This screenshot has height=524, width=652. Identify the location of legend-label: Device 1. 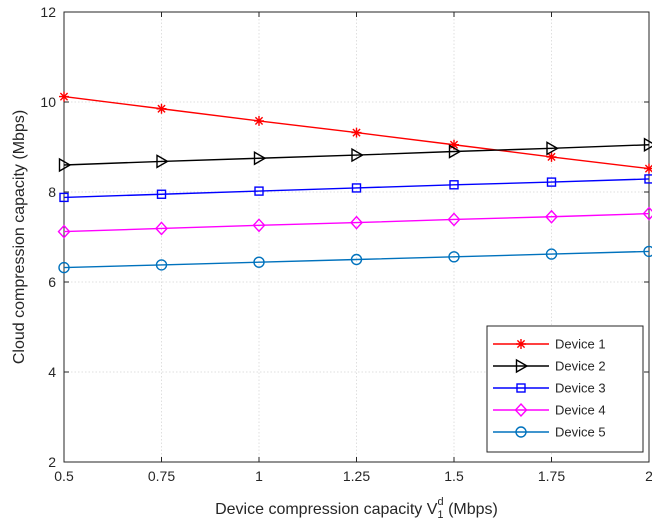
(580, 344).